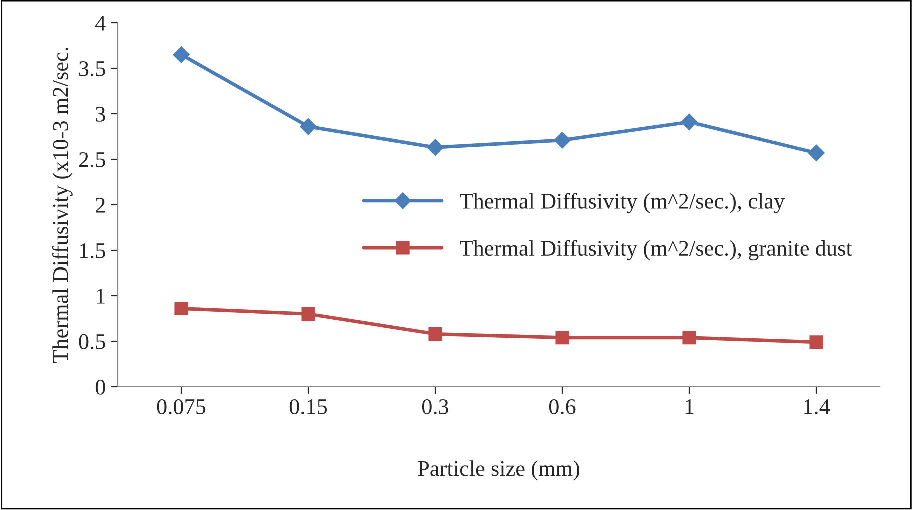  What do you see at coordinates (101, 23) in the screenshot?
I see `y-tick-label: 4` at bounding box center [101, 23].